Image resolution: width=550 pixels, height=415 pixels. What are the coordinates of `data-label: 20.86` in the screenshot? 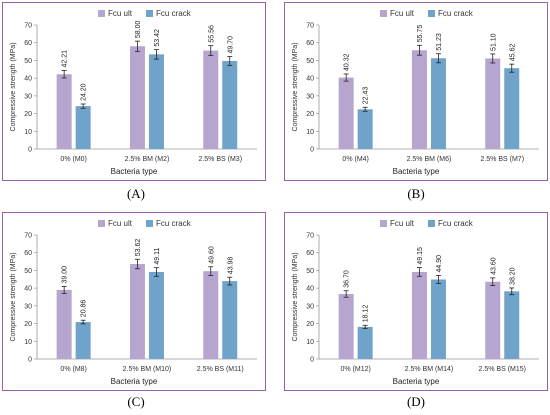 It's located at (84, 309).